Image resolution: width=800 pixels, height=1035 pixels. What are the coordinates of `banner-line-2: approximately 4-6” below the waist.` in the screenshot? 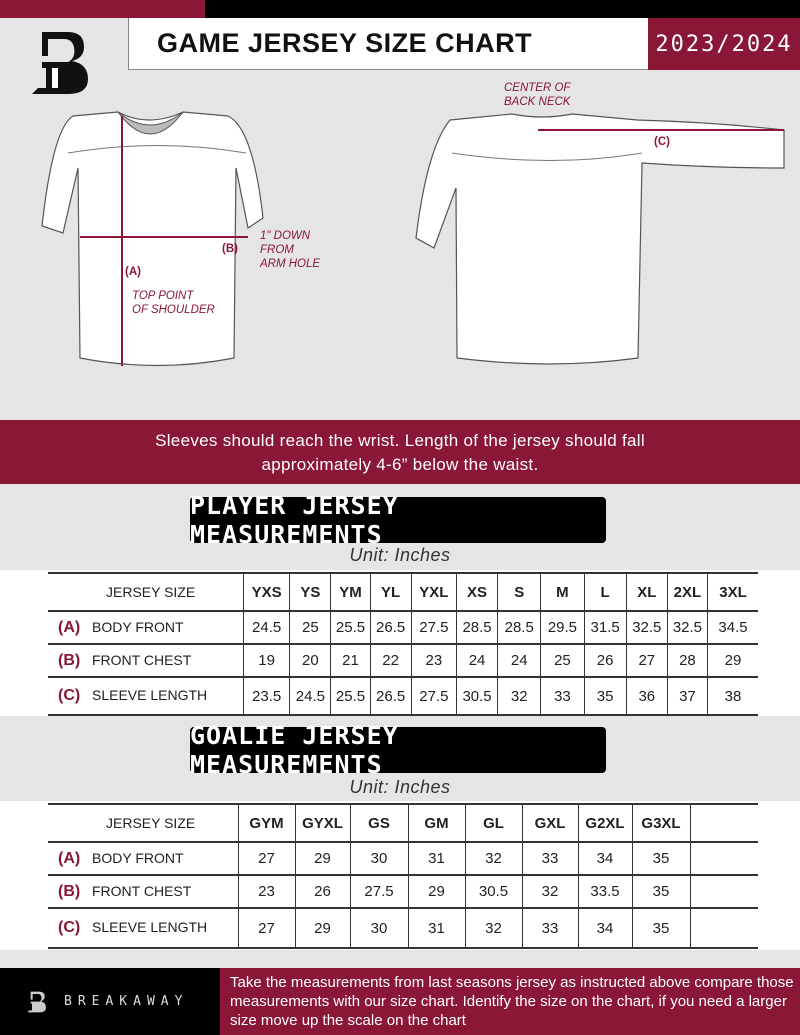 It's located at (400, 464).